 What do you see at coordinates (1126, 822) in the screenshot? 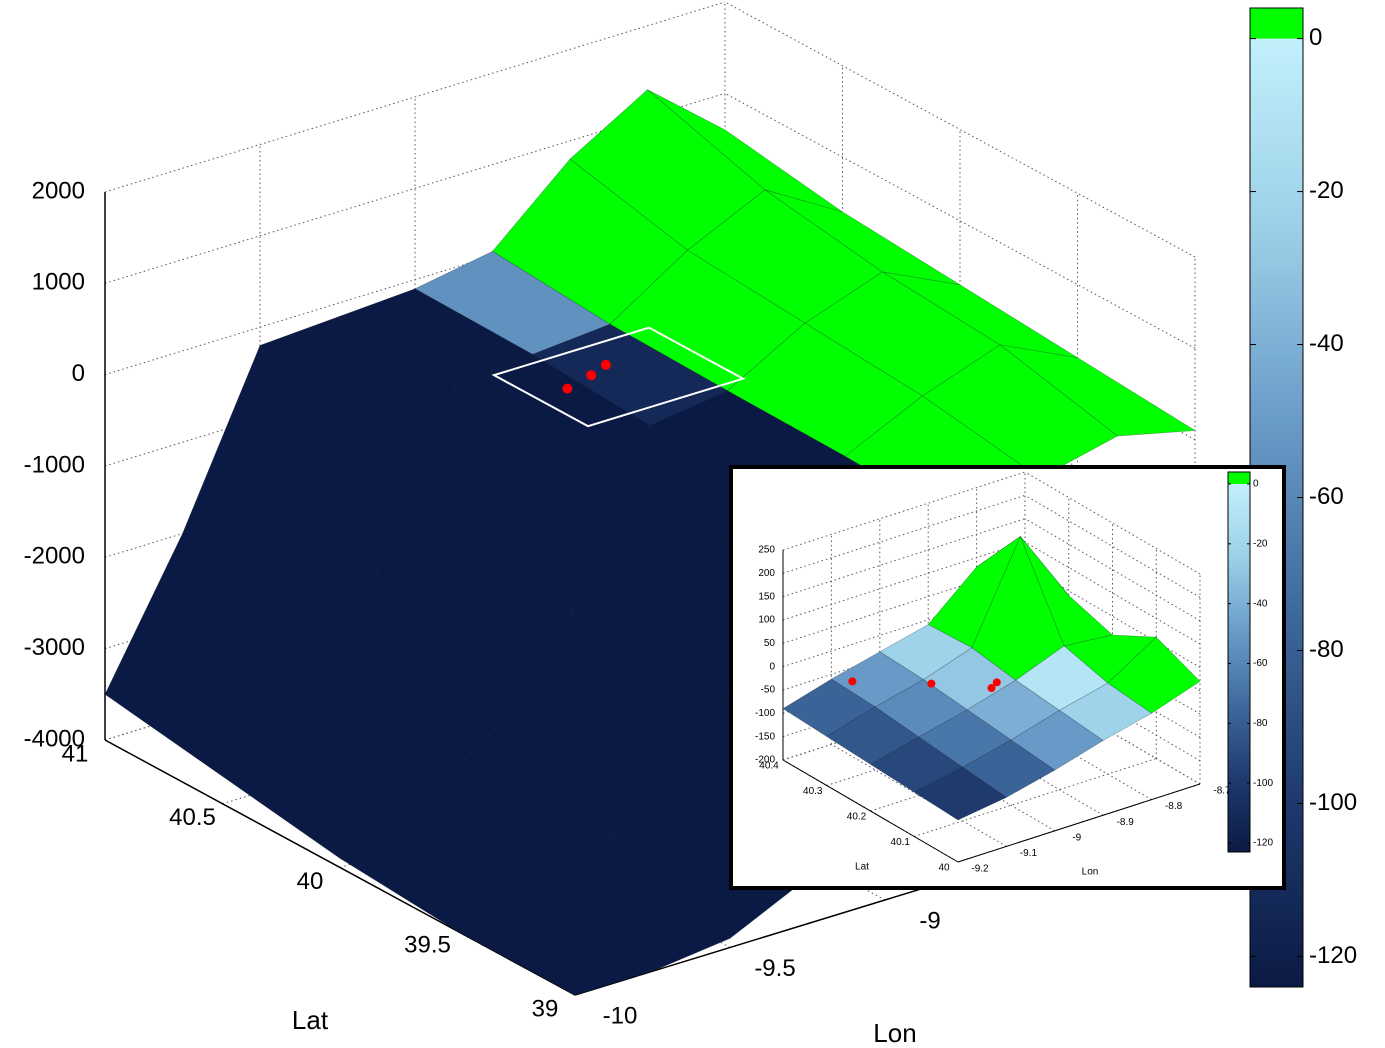
I see `x-tick-label: -8.9` at bounding box center [1126, 822].